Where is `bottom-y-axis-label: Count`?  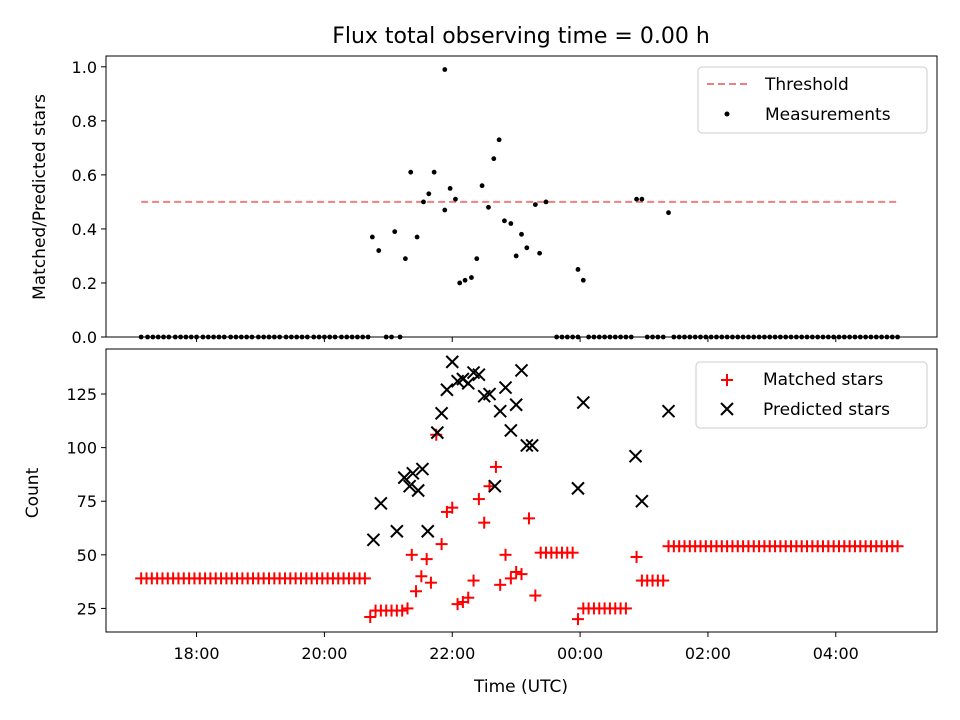
bottom-y-axis-label: Count is located at coordinates (33, 492).